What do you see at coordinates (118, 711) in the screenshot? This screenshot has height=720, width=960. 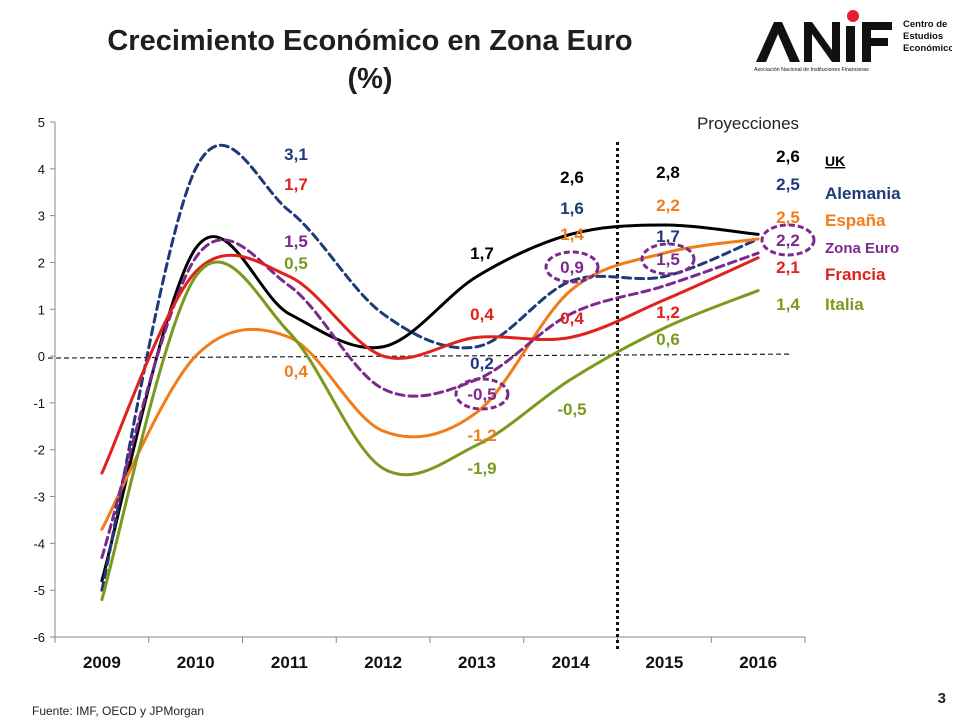 I see `source-note: Fuente: IMF, OECD y JPMorgan` at bounding box center [118, 711].